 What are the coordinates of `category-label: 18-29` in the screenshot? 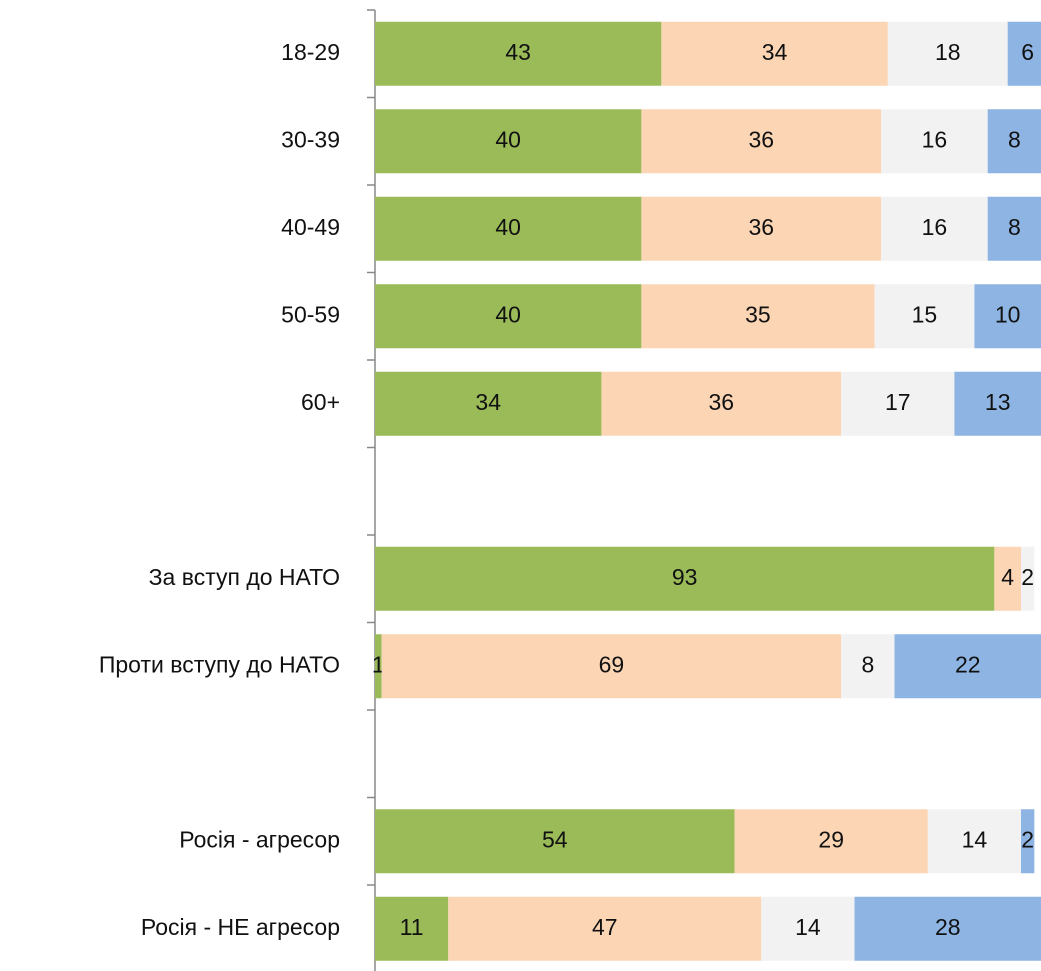 It's located at (310, 52).